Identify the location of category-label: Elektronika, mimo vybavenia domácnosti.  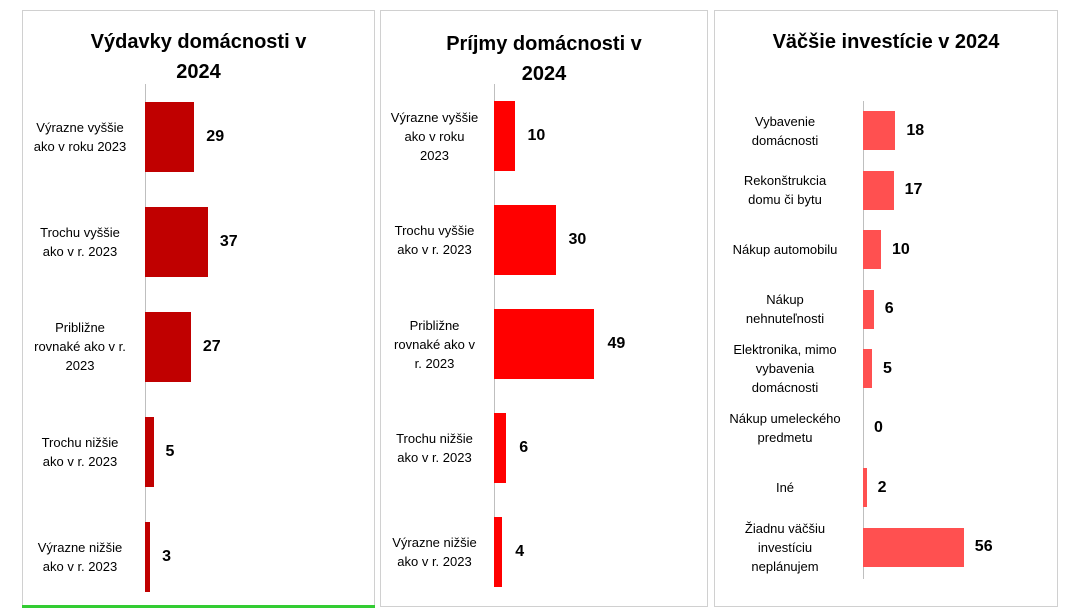
(785, 369).